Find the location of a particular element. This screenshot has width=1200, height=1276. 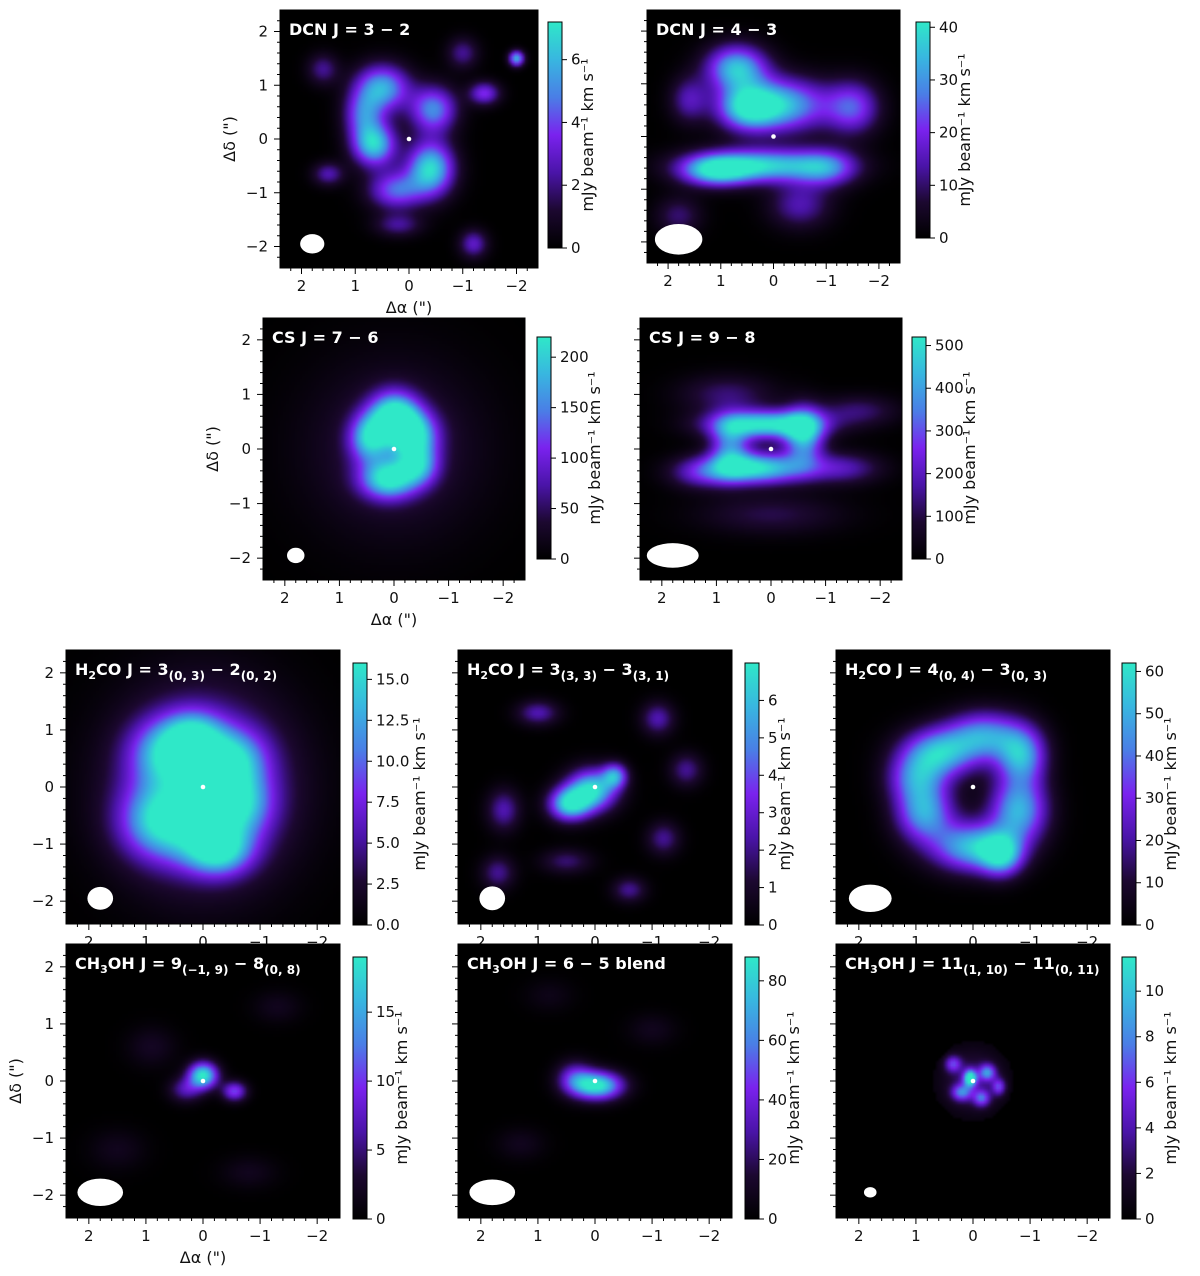

colorbar-tick-label: 15.0 is located at coordinates (392, 679).